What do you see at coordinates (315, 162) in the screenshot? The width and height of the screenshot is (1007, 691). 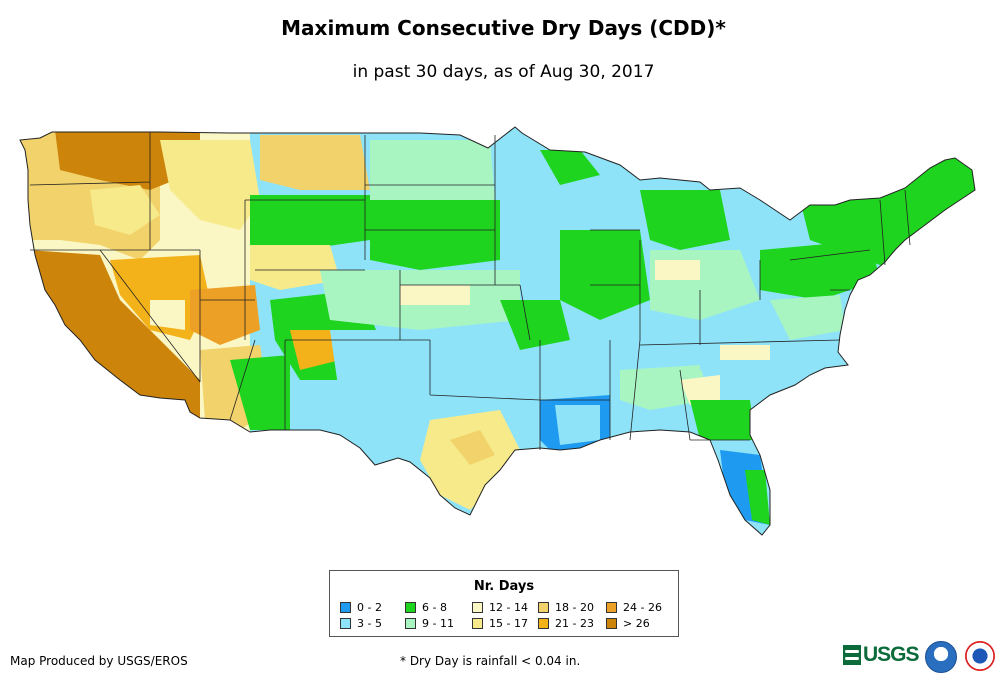 I see `region-montana-e` at bounding box center [315, 162].